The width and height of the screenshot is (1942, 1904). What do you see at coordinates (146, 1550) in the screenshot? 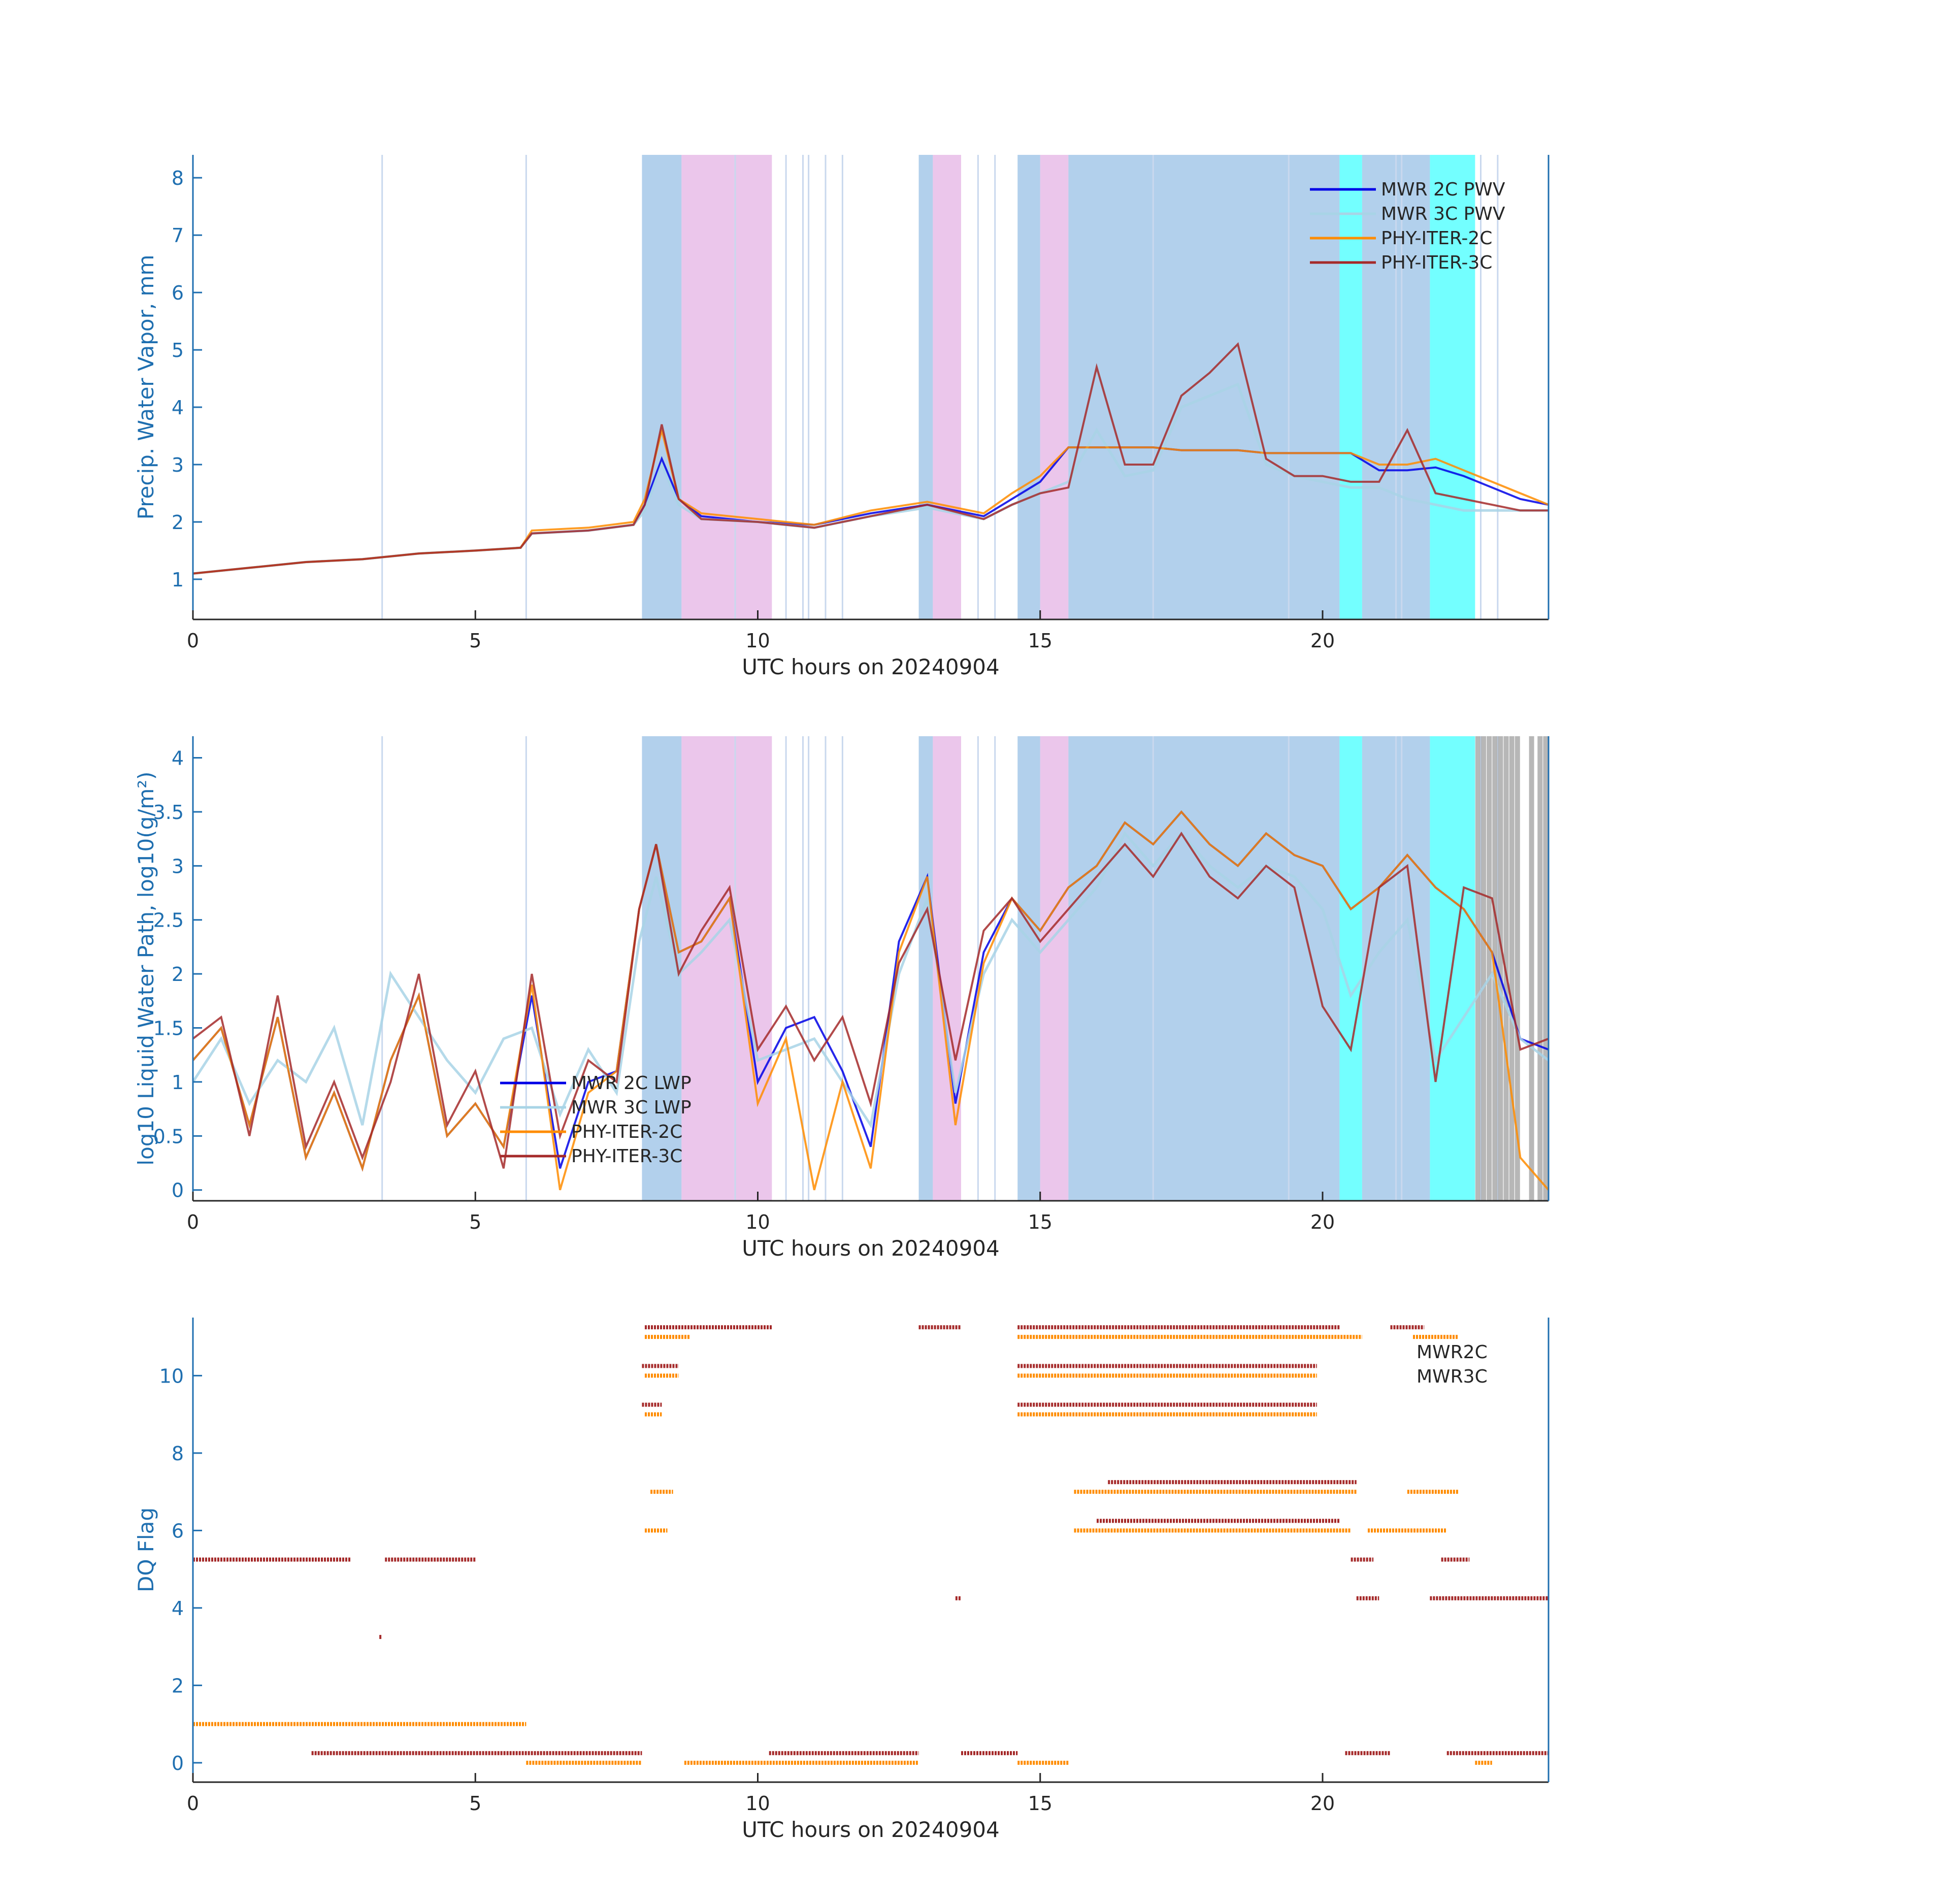
I see `y-axis-label: DQ Flag` at bounding box center [146, 1550].